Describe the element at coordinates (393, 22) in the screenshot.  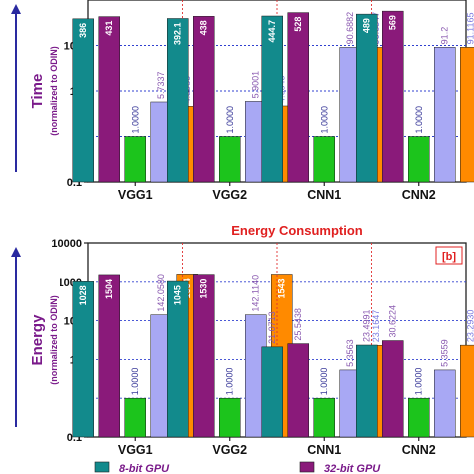
I see `data-label: 569` at that location.